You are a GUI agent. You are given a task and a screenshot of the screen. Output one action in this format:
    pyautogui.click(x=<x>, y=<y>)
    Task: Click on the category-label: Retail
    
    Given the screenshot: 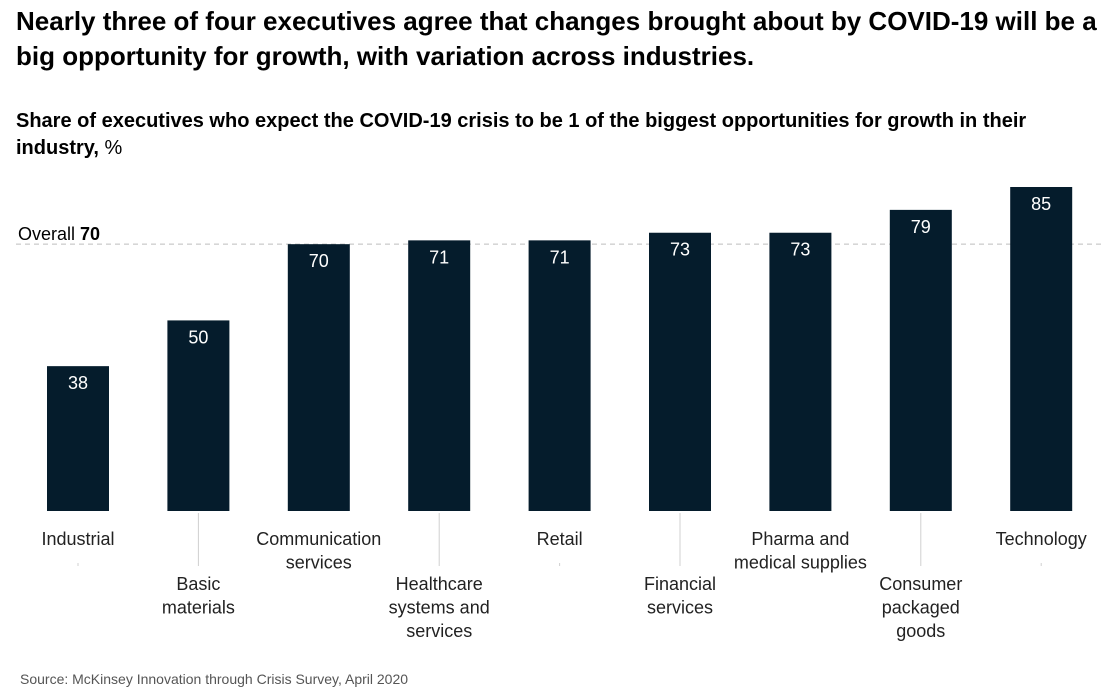 What is the action you would take?
    pyautogui.click(x=560, y=539)
    